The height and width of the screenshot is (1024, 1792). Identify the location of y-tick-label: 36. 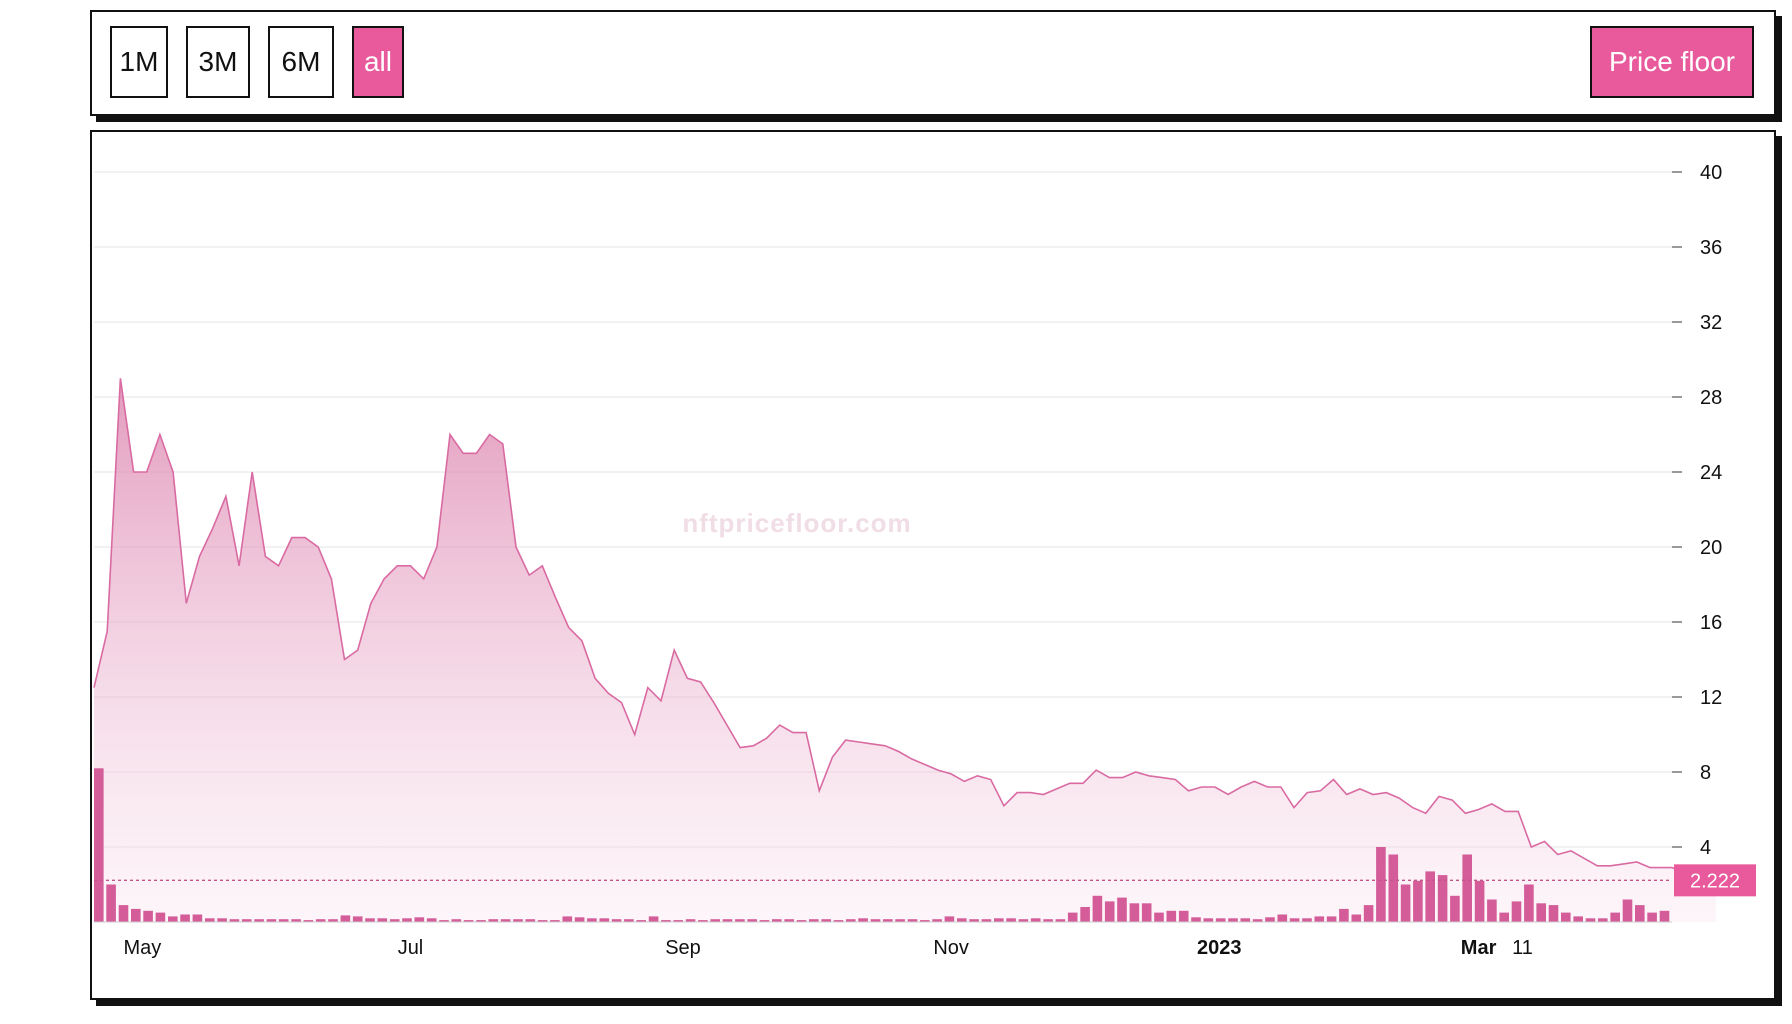
(1711, 248).